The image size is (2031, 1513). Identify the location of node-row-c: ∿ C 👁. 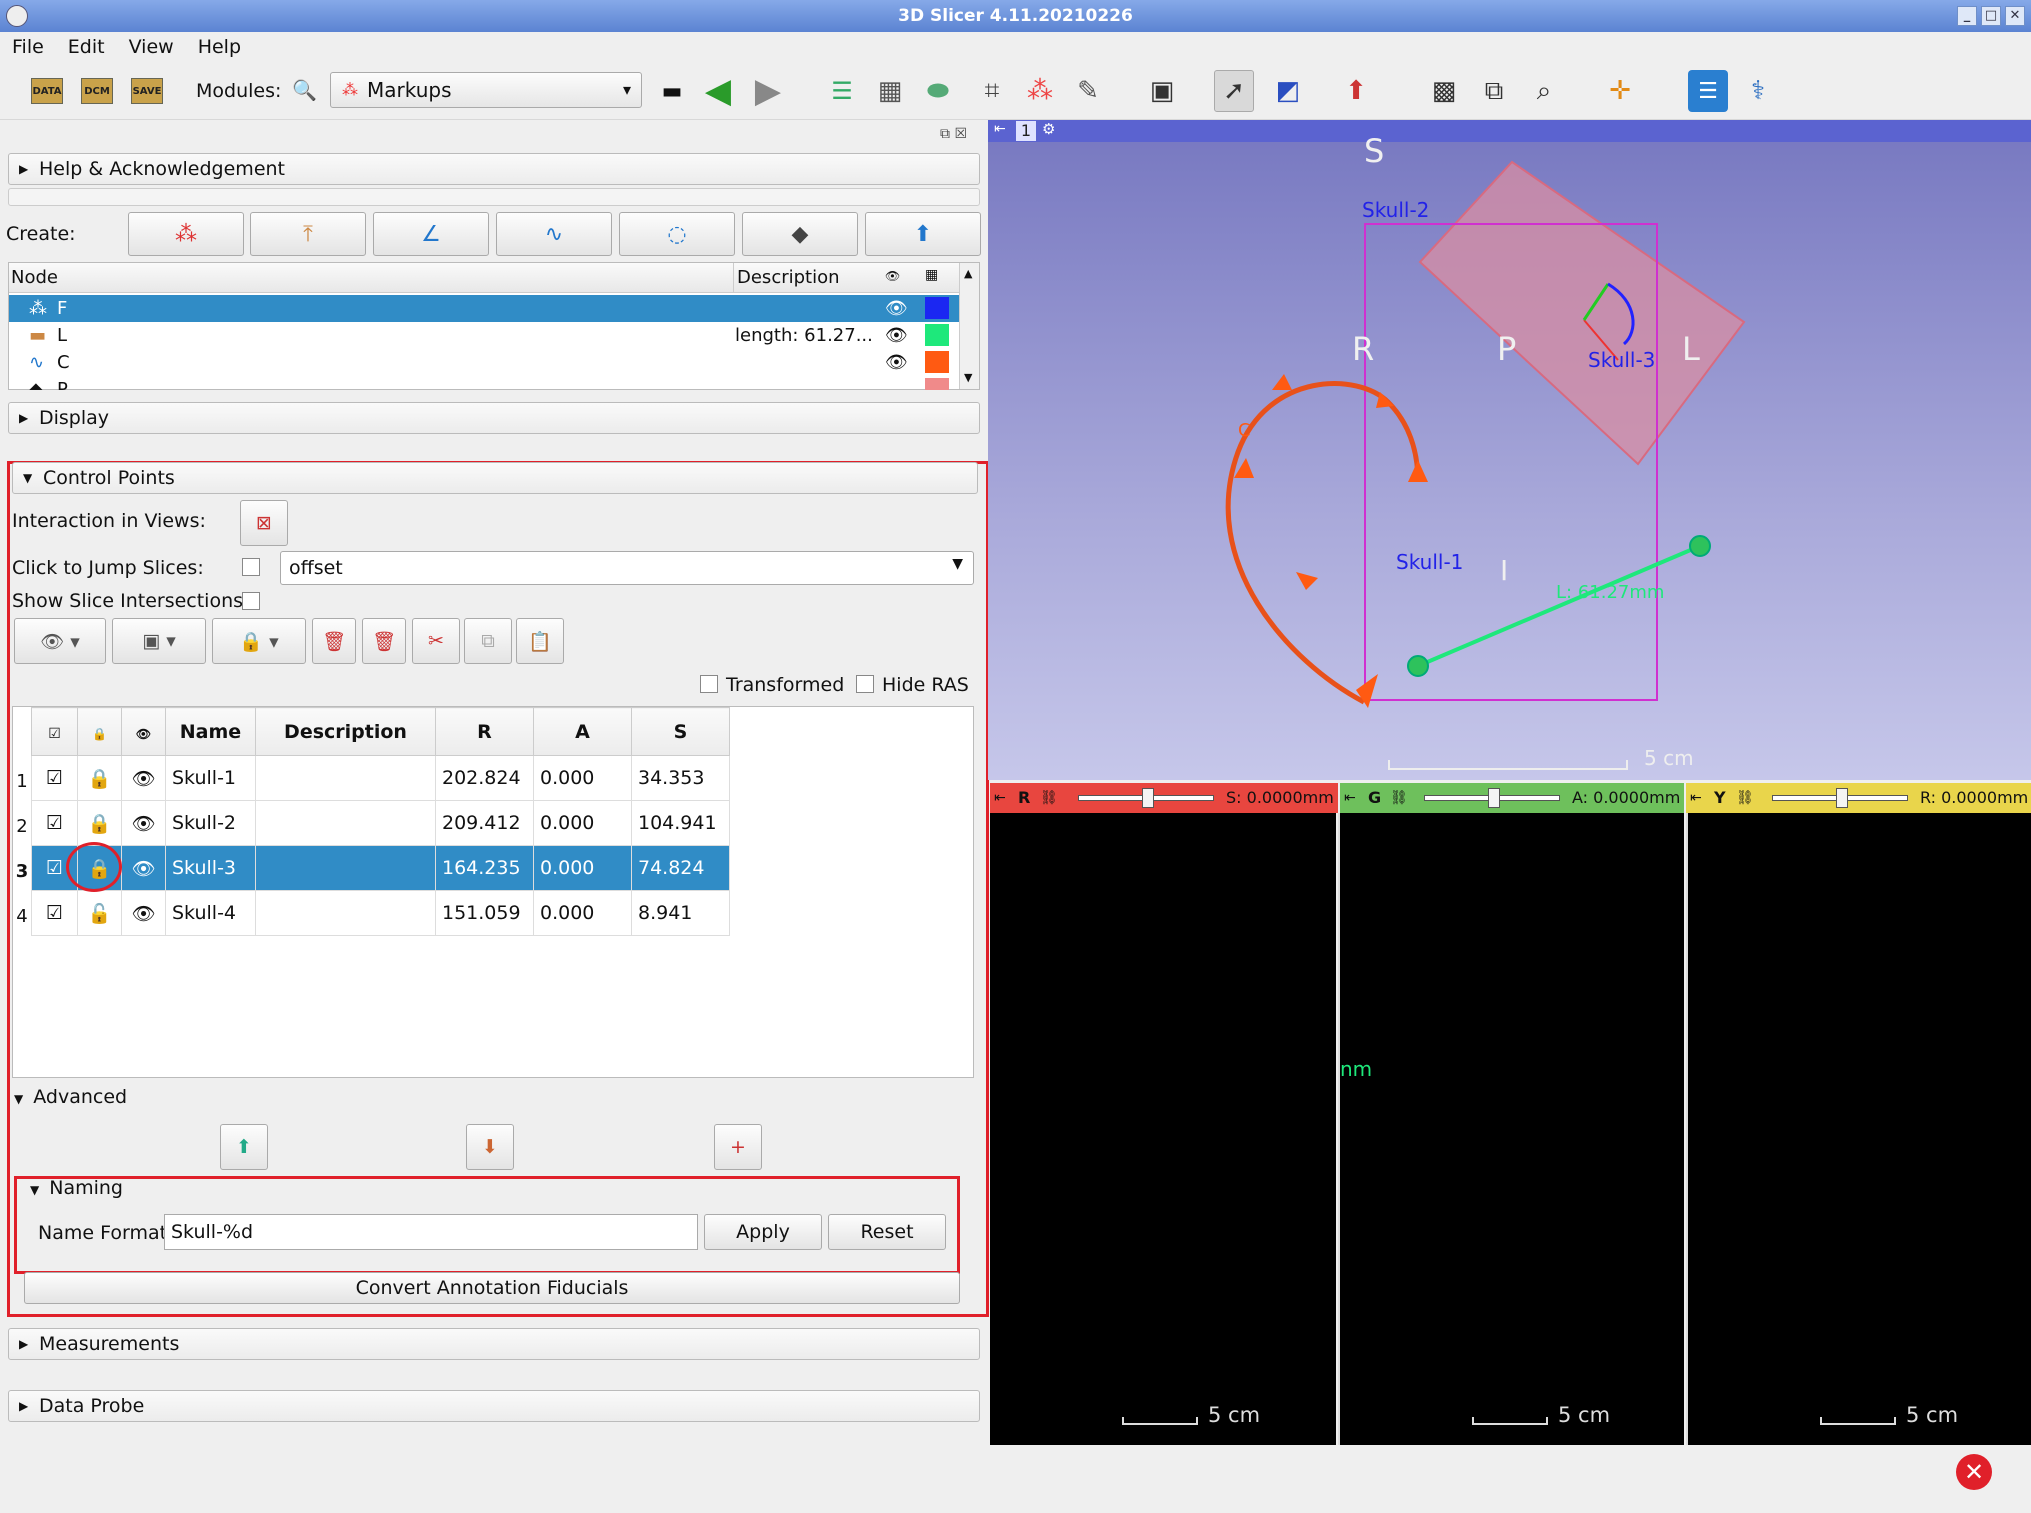
(484, 362).